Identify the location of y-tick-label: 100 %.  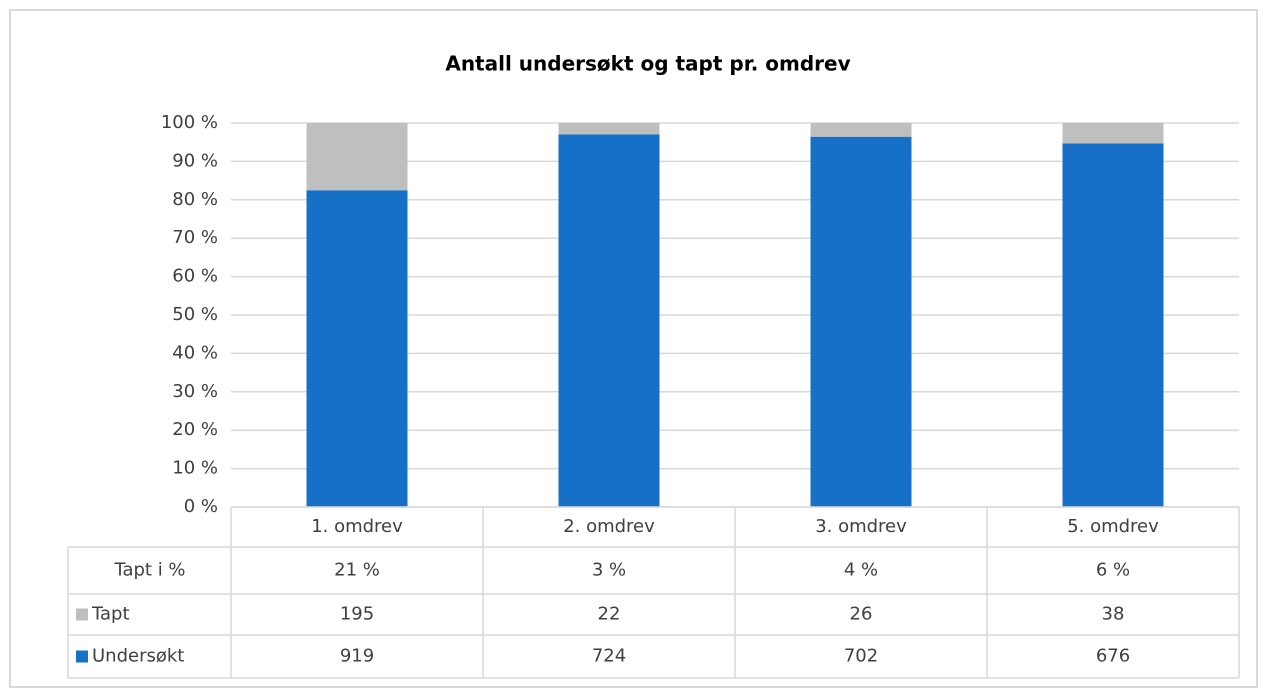
(189, 122).